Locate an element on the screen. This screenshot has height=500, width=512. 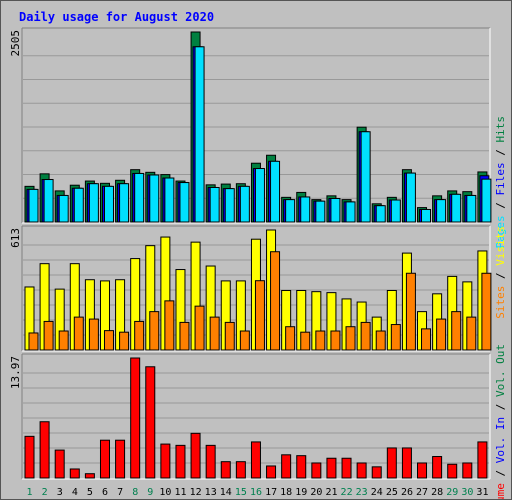
day-label: 3 is located at coordinates (60, 492).